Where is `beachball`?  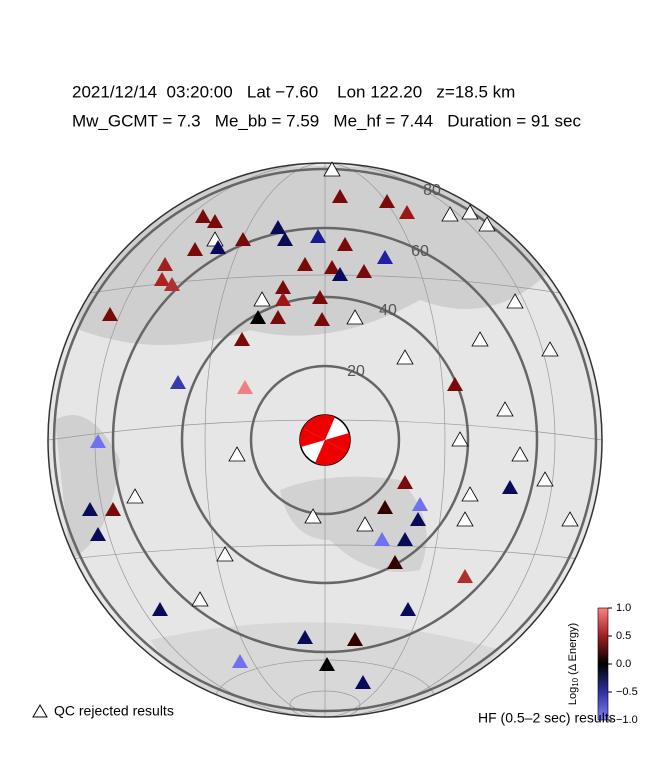
beachball is located at coordinates (325, 440).